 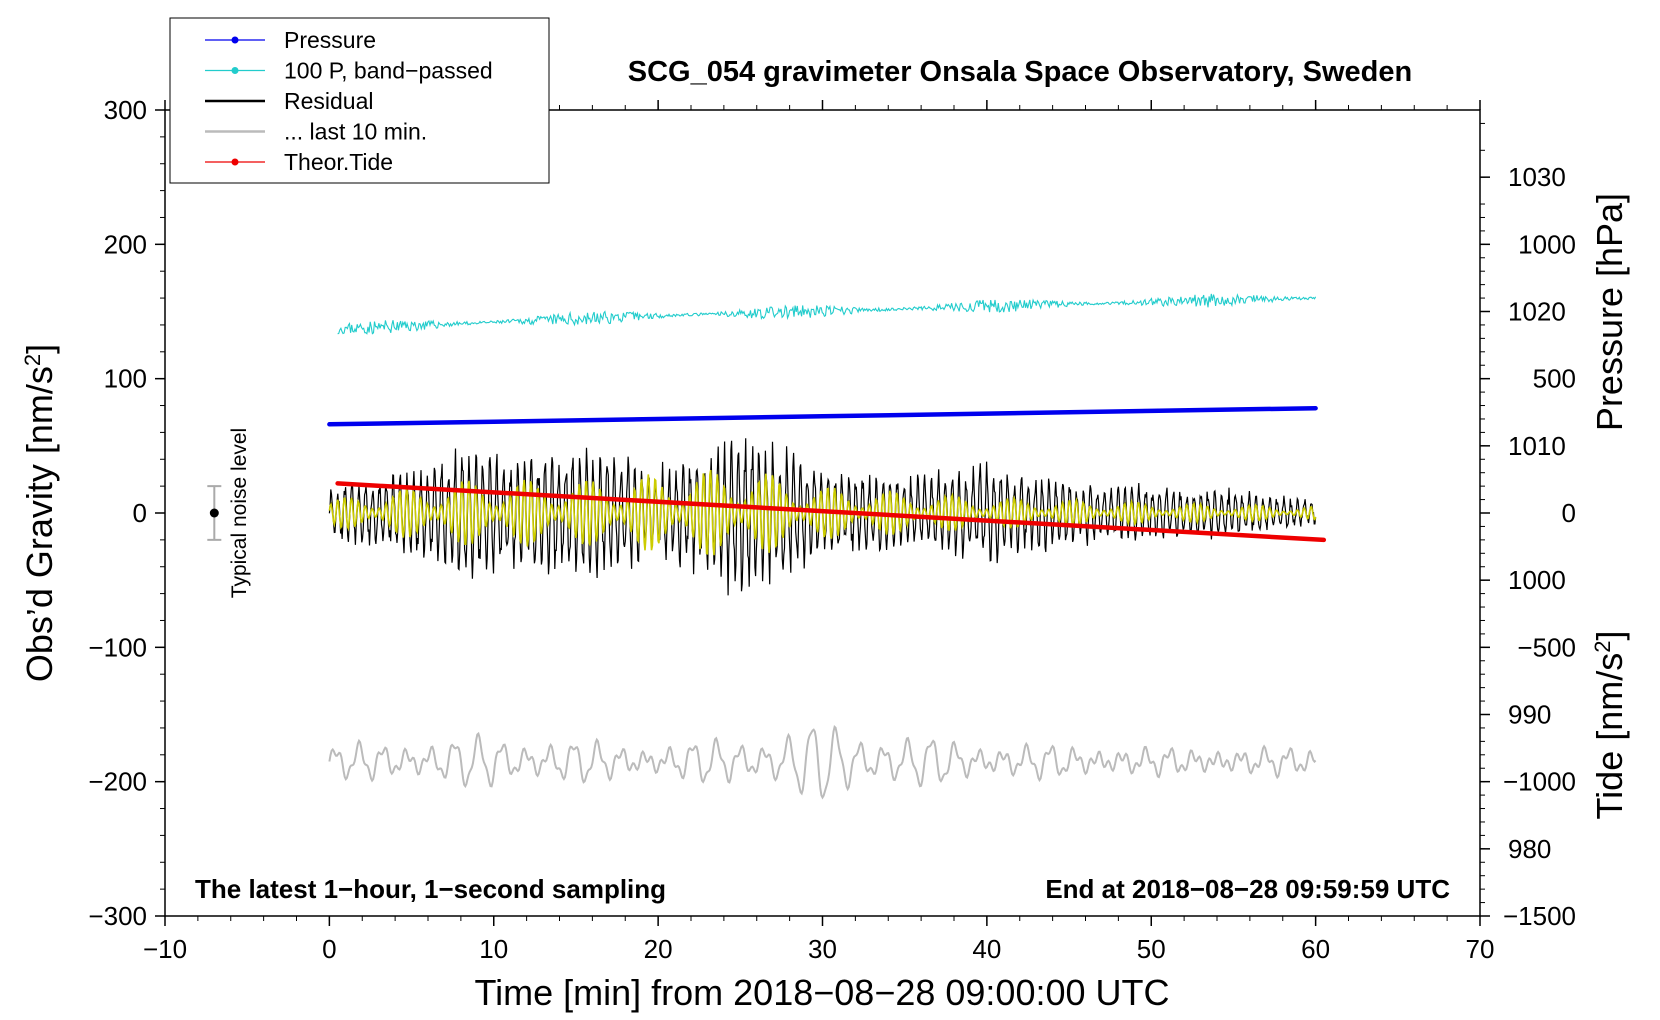 I want to click on pressure-tick-label: 1020, so click(x=1537, y=312).